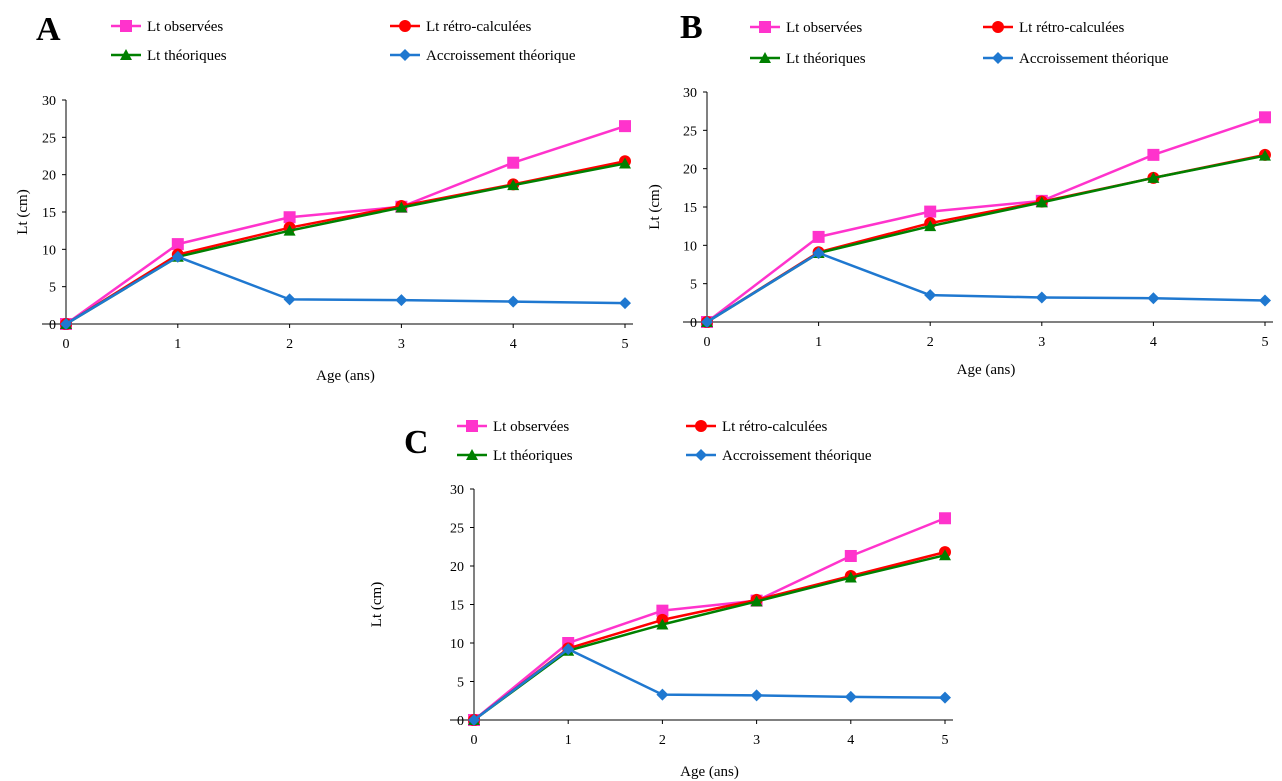  Describe the element at coordinates (691, 27) in the screenshot. I see `panel-label-b: B` at that location.